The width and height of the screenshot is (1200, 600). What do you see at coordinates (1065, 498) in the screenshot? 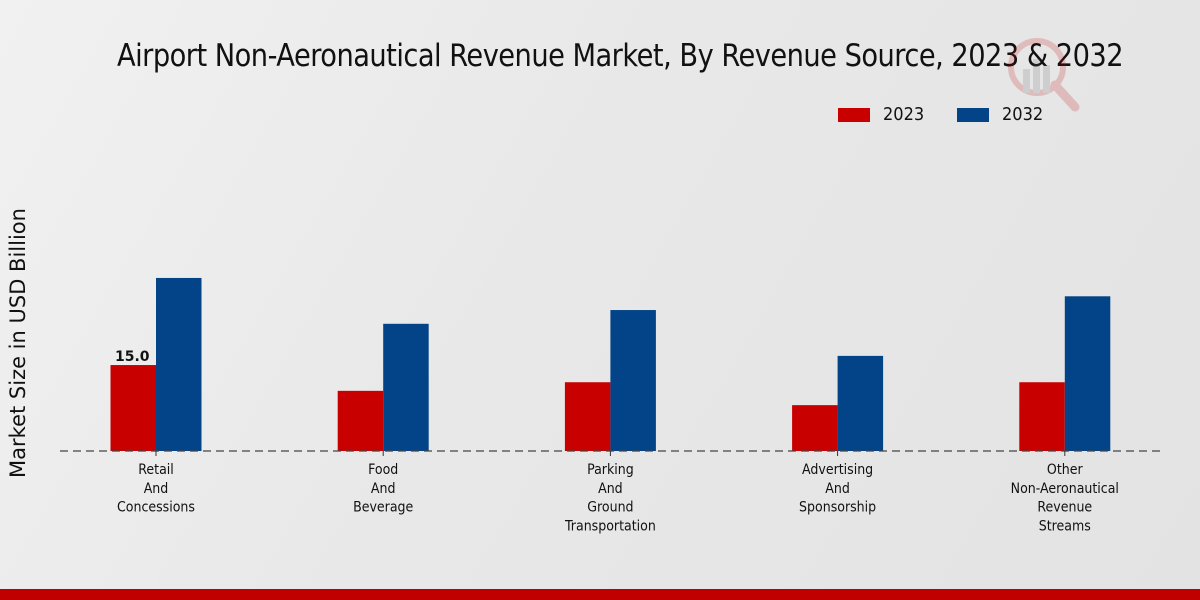
I see `x-tick-label-4: Other Non-Aeronautical Revenue Streams` at bounding box center [1065, 498].